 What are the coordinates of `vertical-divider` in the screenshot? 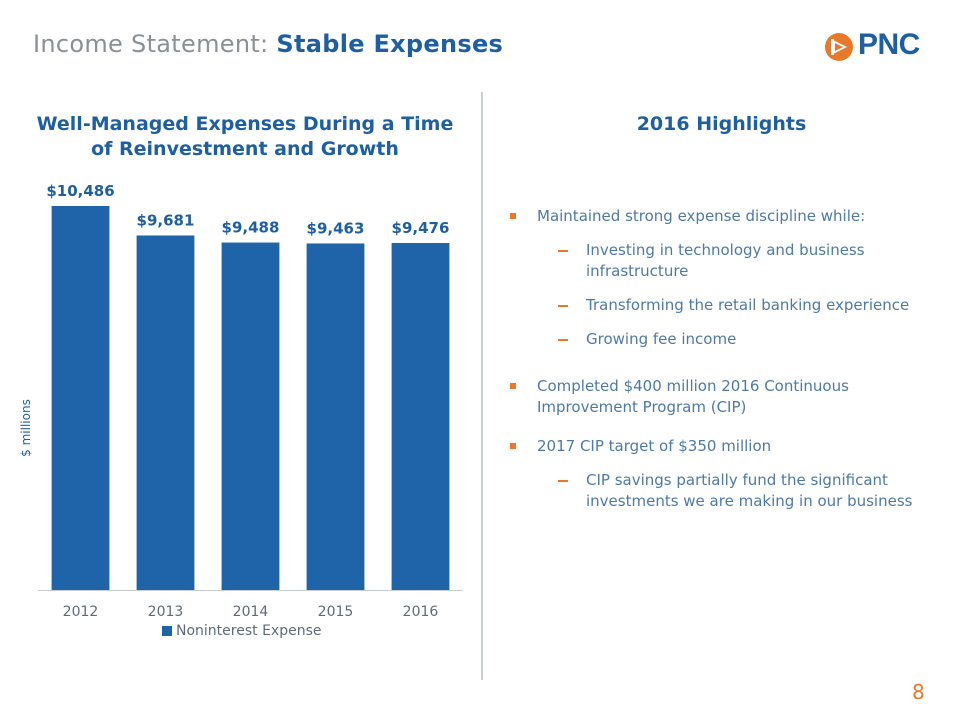 It's located at (482, 386).